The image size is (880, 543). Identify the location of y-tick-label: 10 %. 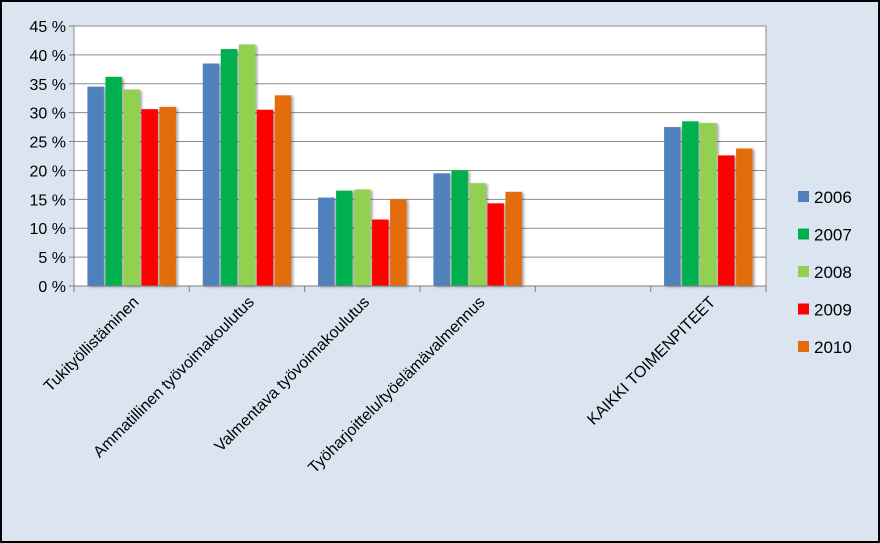
(48, 229).